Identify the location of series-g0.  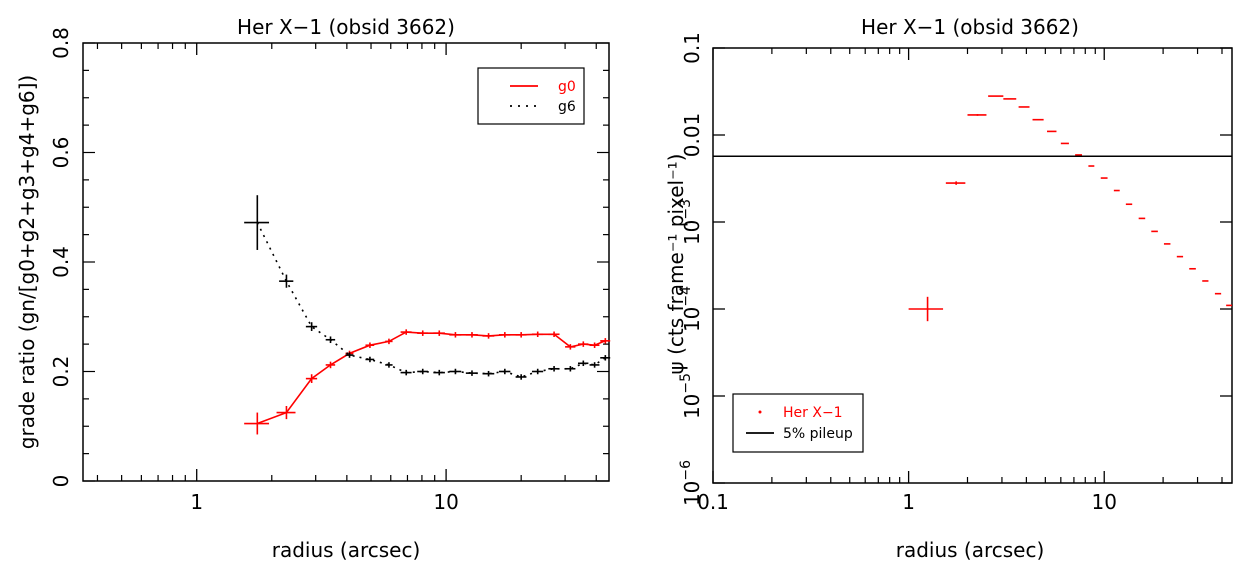
(427, 382).